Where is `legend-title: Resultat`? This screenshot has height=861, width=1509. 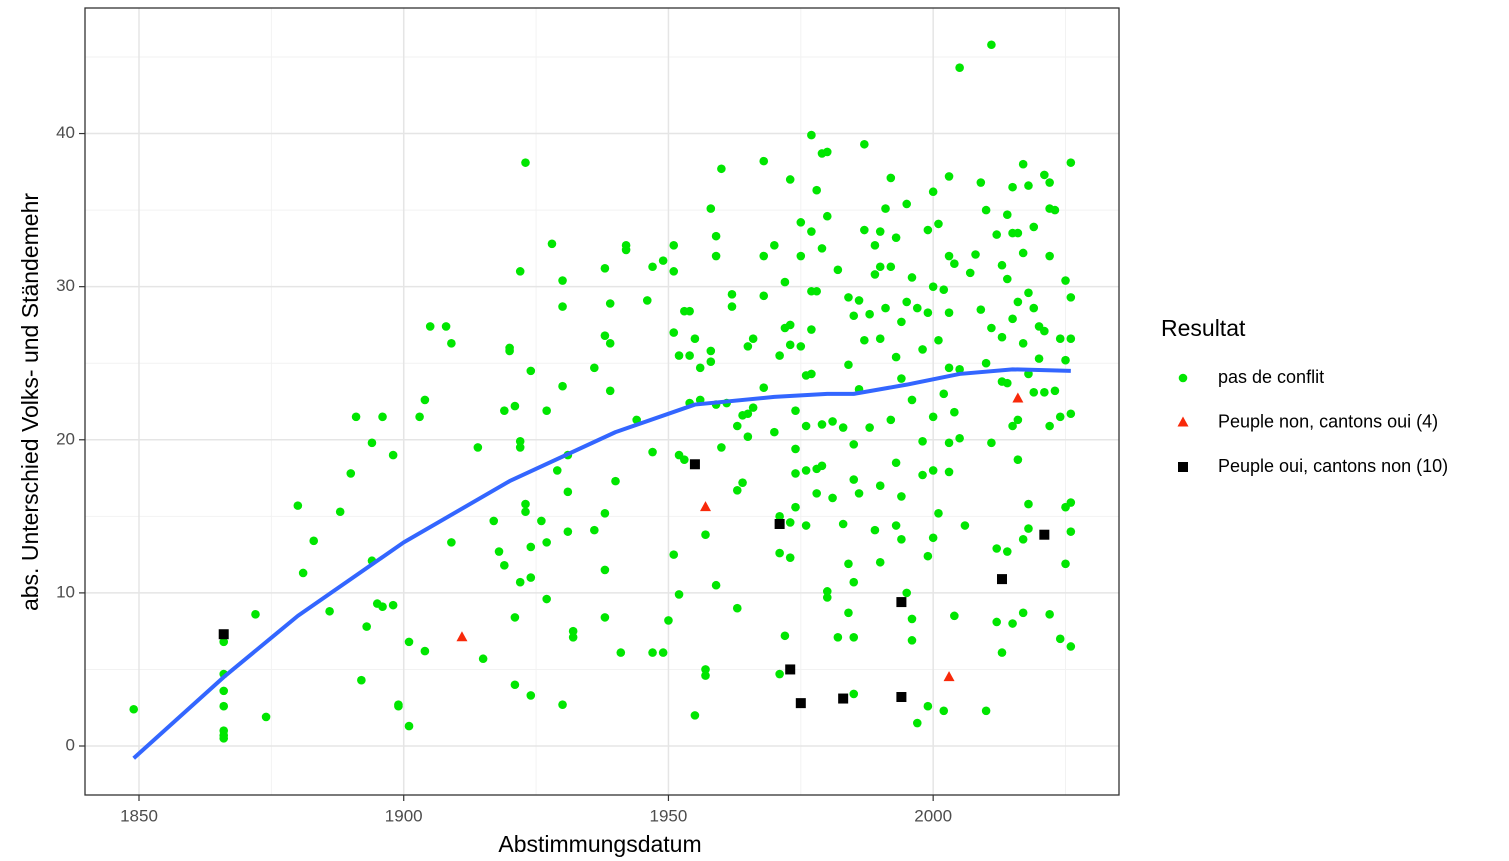
legend-title: Resultat is located at coordinates (1203, 328).